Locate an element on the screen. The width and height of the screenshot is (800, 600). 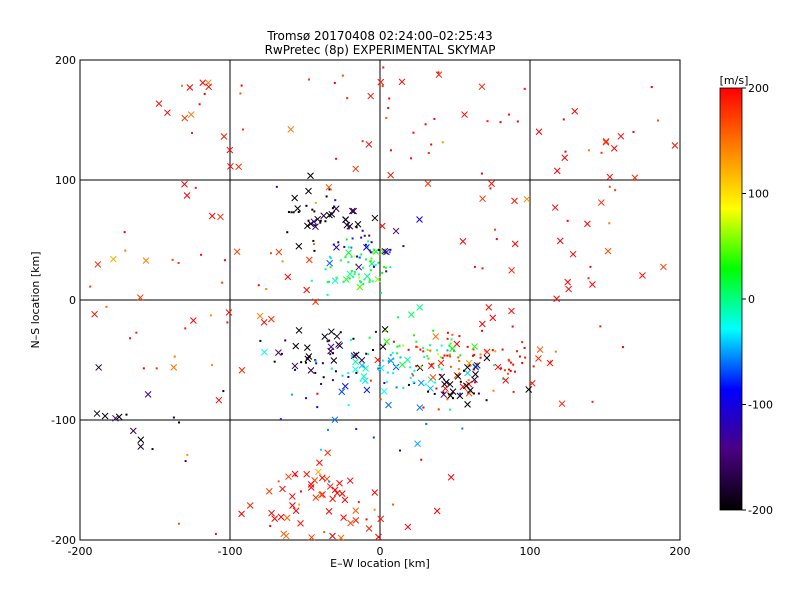
colorbar-label: [m/s] is located at coordinates (734, 80).